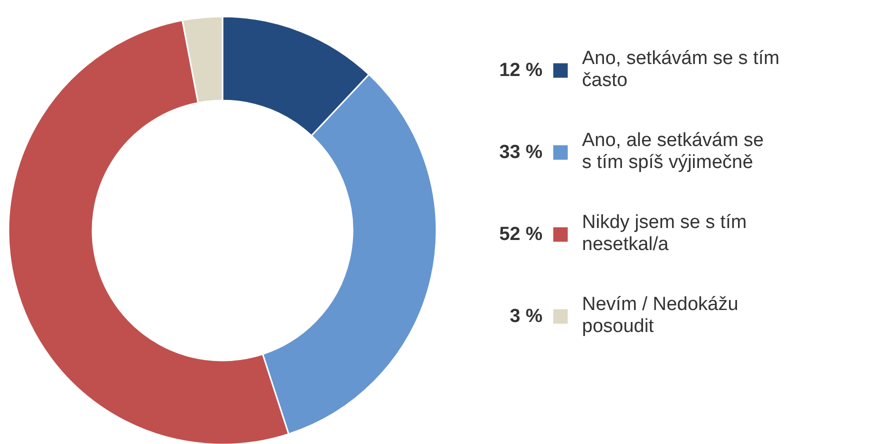 The height and width of the screenshot is (444, 891). Describe the element at coordinates (521, 70) in the screenshot. I see `data-label: 12 %` at that location.